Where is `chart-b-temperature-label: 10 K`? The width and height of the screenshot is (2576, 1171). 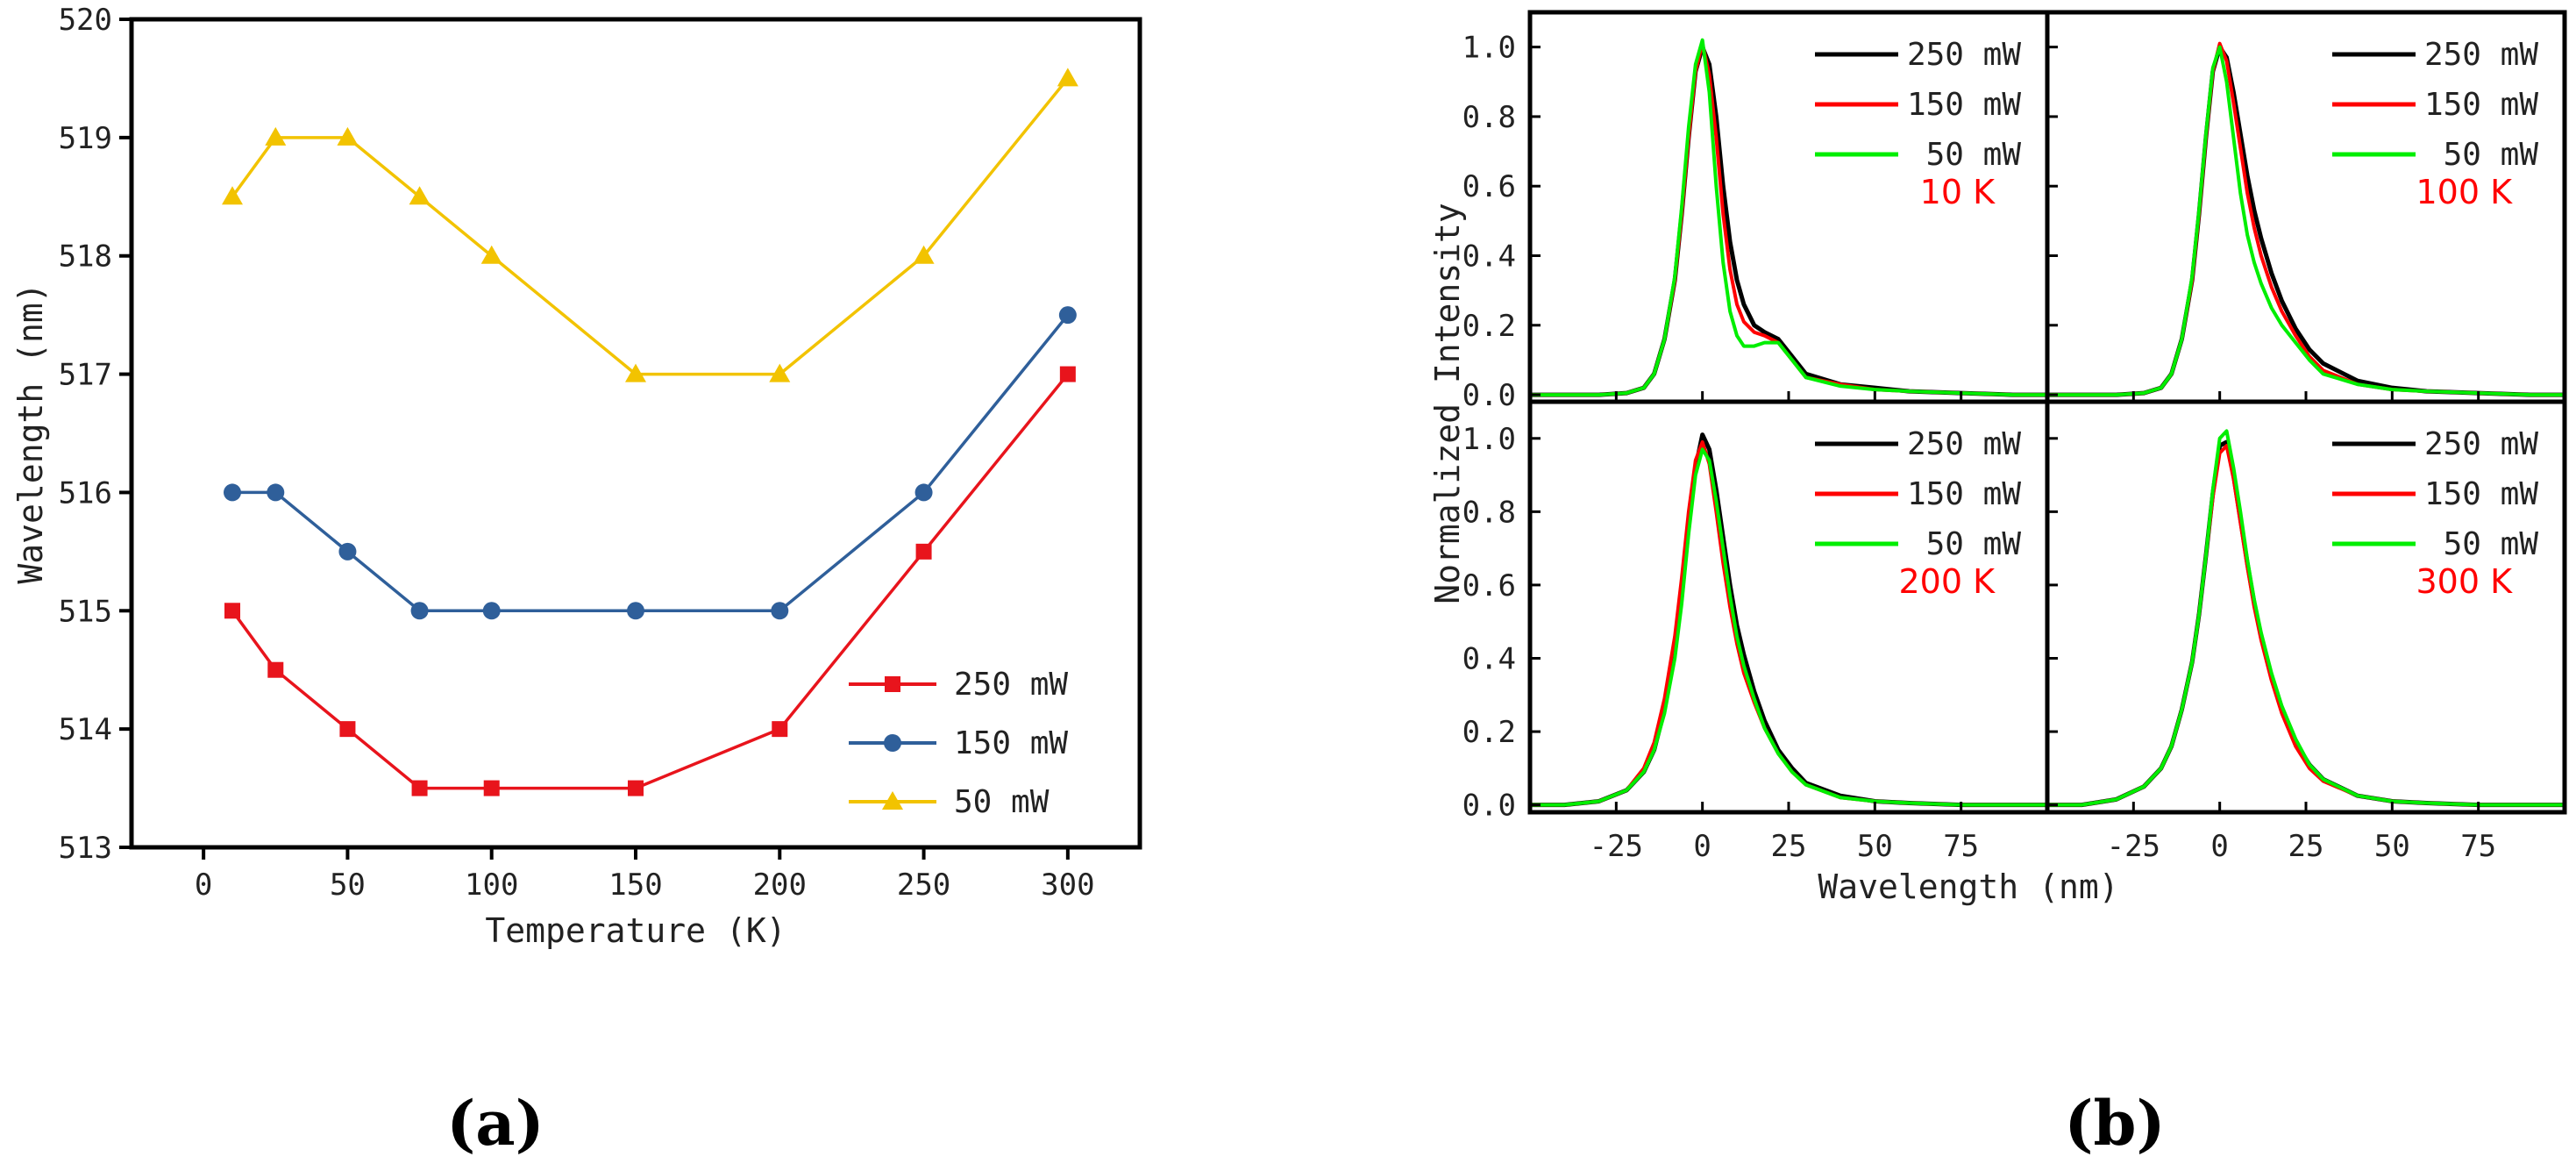
chart-b-temperature-label: 10 K is located at coordinates (1958, 192).